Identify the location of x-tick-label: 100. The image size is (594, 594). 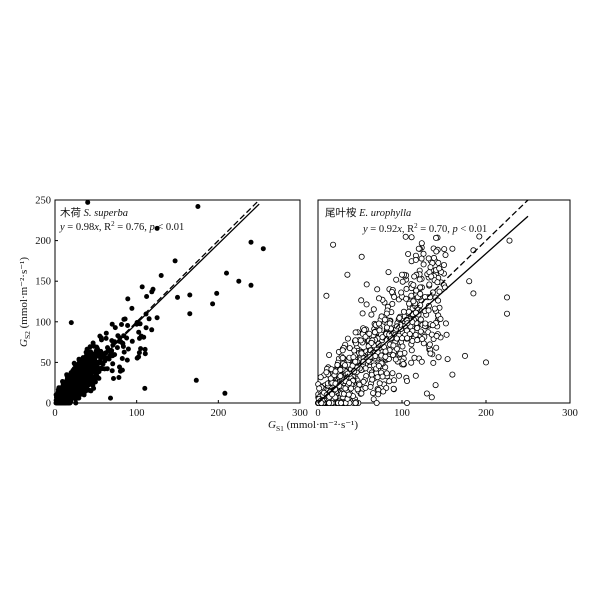
(137, 413).